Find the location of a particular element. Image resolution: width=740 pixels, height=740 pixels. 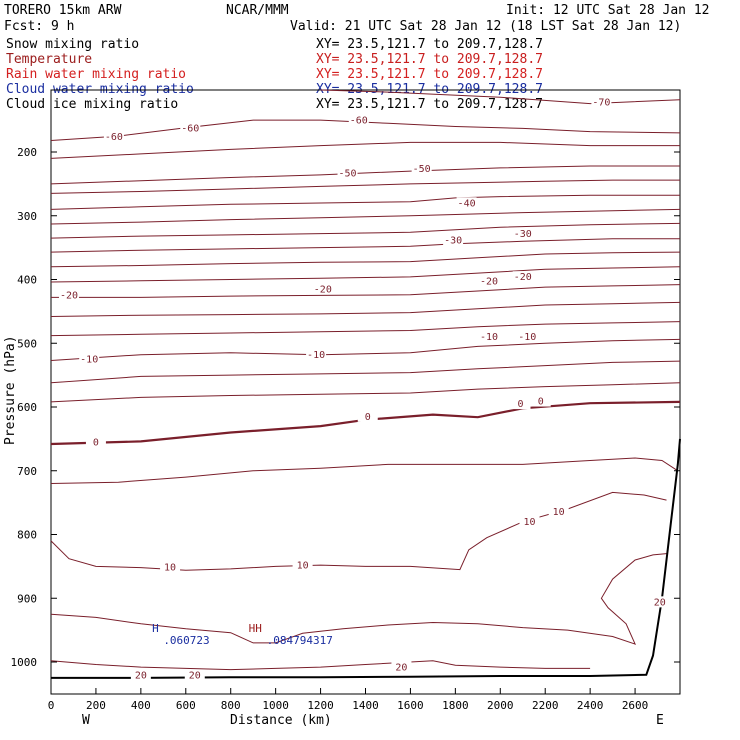

cloud-label: .084794317 is located at coordinates (300, 640).